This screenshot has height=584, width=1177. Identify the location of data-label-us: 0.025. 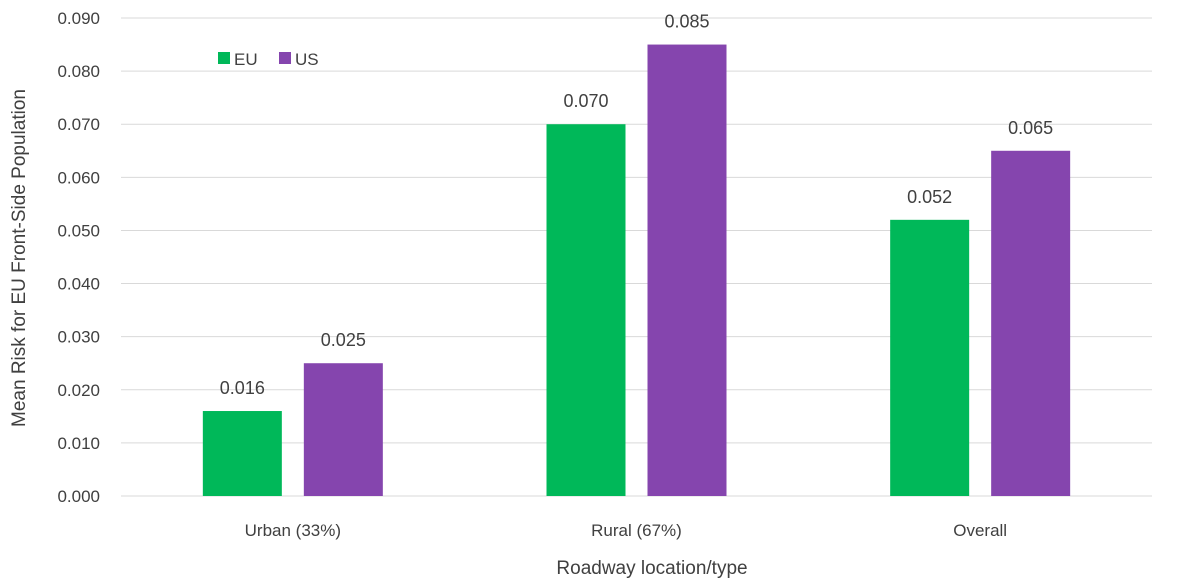
(343, 340).